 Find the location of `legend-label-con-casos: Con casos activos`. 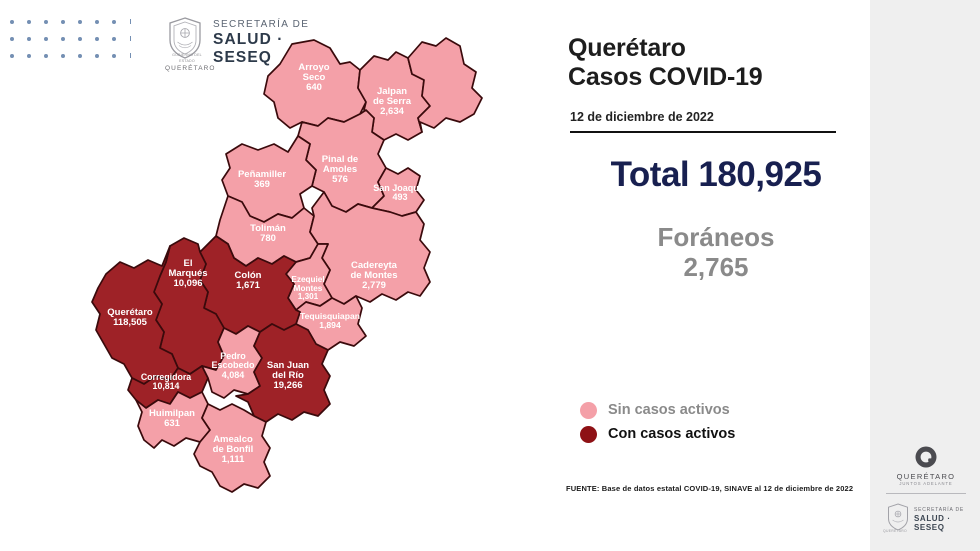

legend-label-con-casos: Con casos activos is located at coordinates (672, 434).